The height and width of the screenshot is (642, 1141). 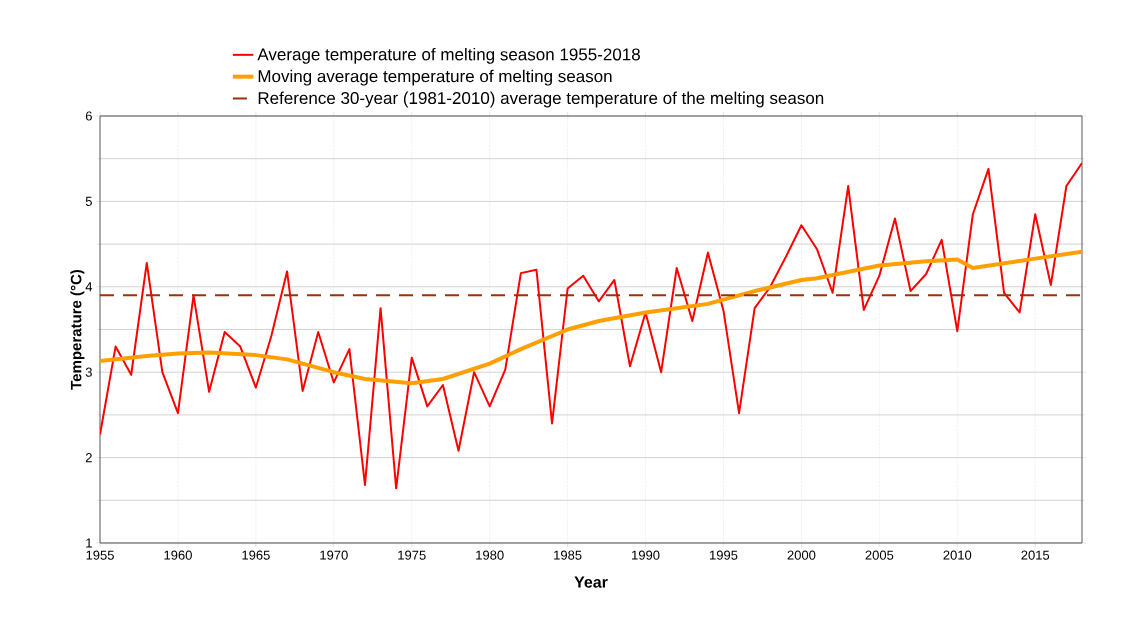 I want to click on x-tick-label: 1985, so click(x=568, y=555).